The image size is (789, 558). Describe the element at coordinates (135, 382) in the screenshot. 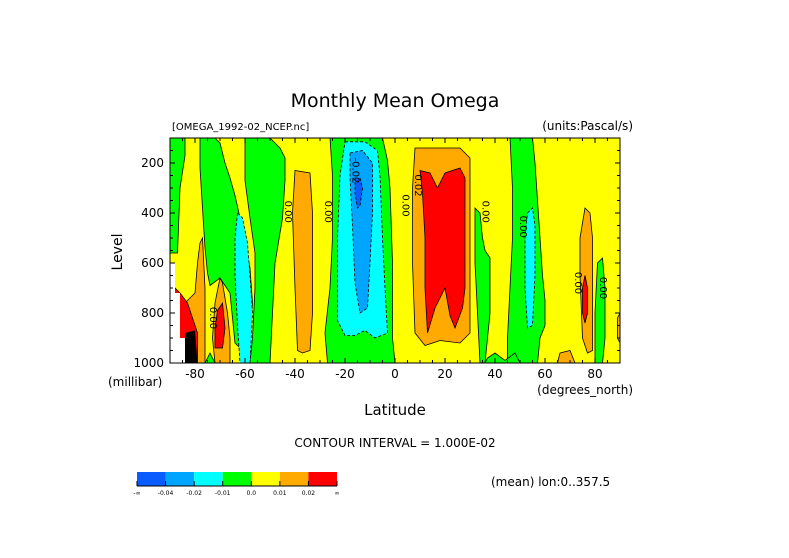

I see `y-units-label: (millibar)` at that location.